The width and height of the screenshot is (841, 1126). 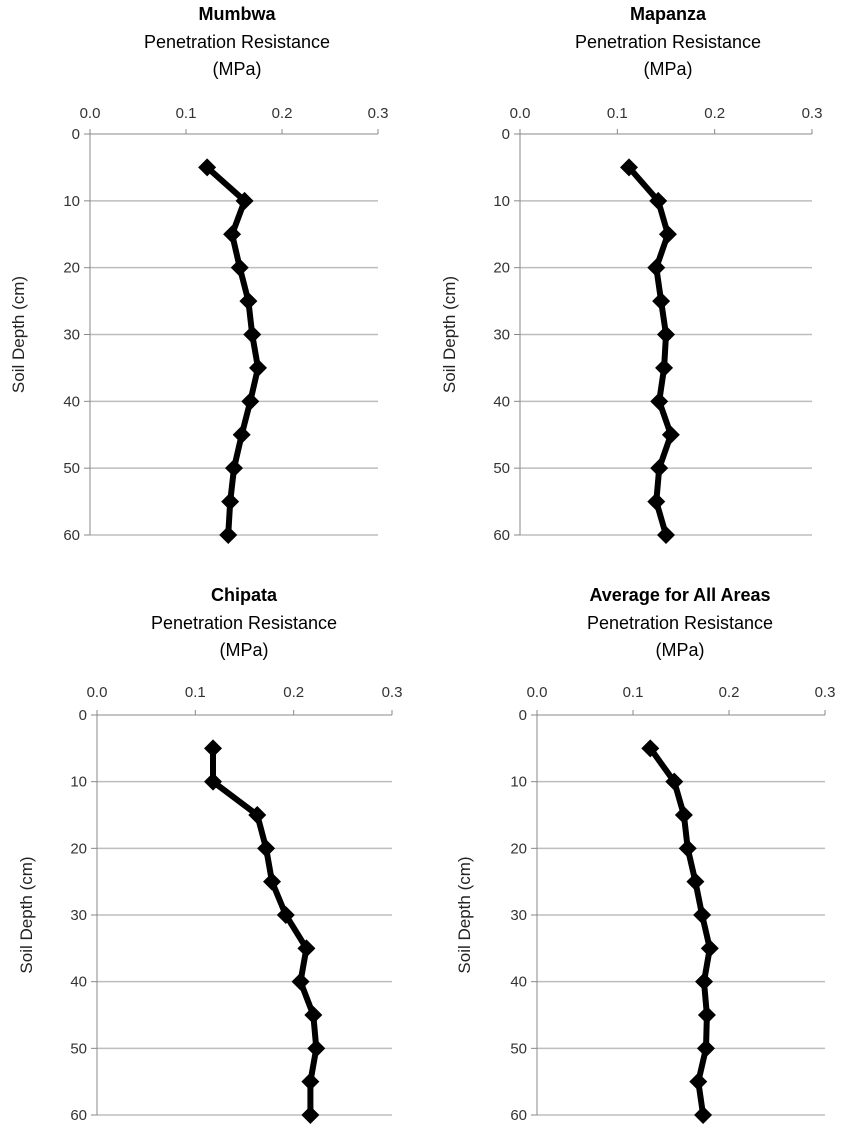 I want to click on chart-title: Average for All Areas, so click(x=679, y=595).